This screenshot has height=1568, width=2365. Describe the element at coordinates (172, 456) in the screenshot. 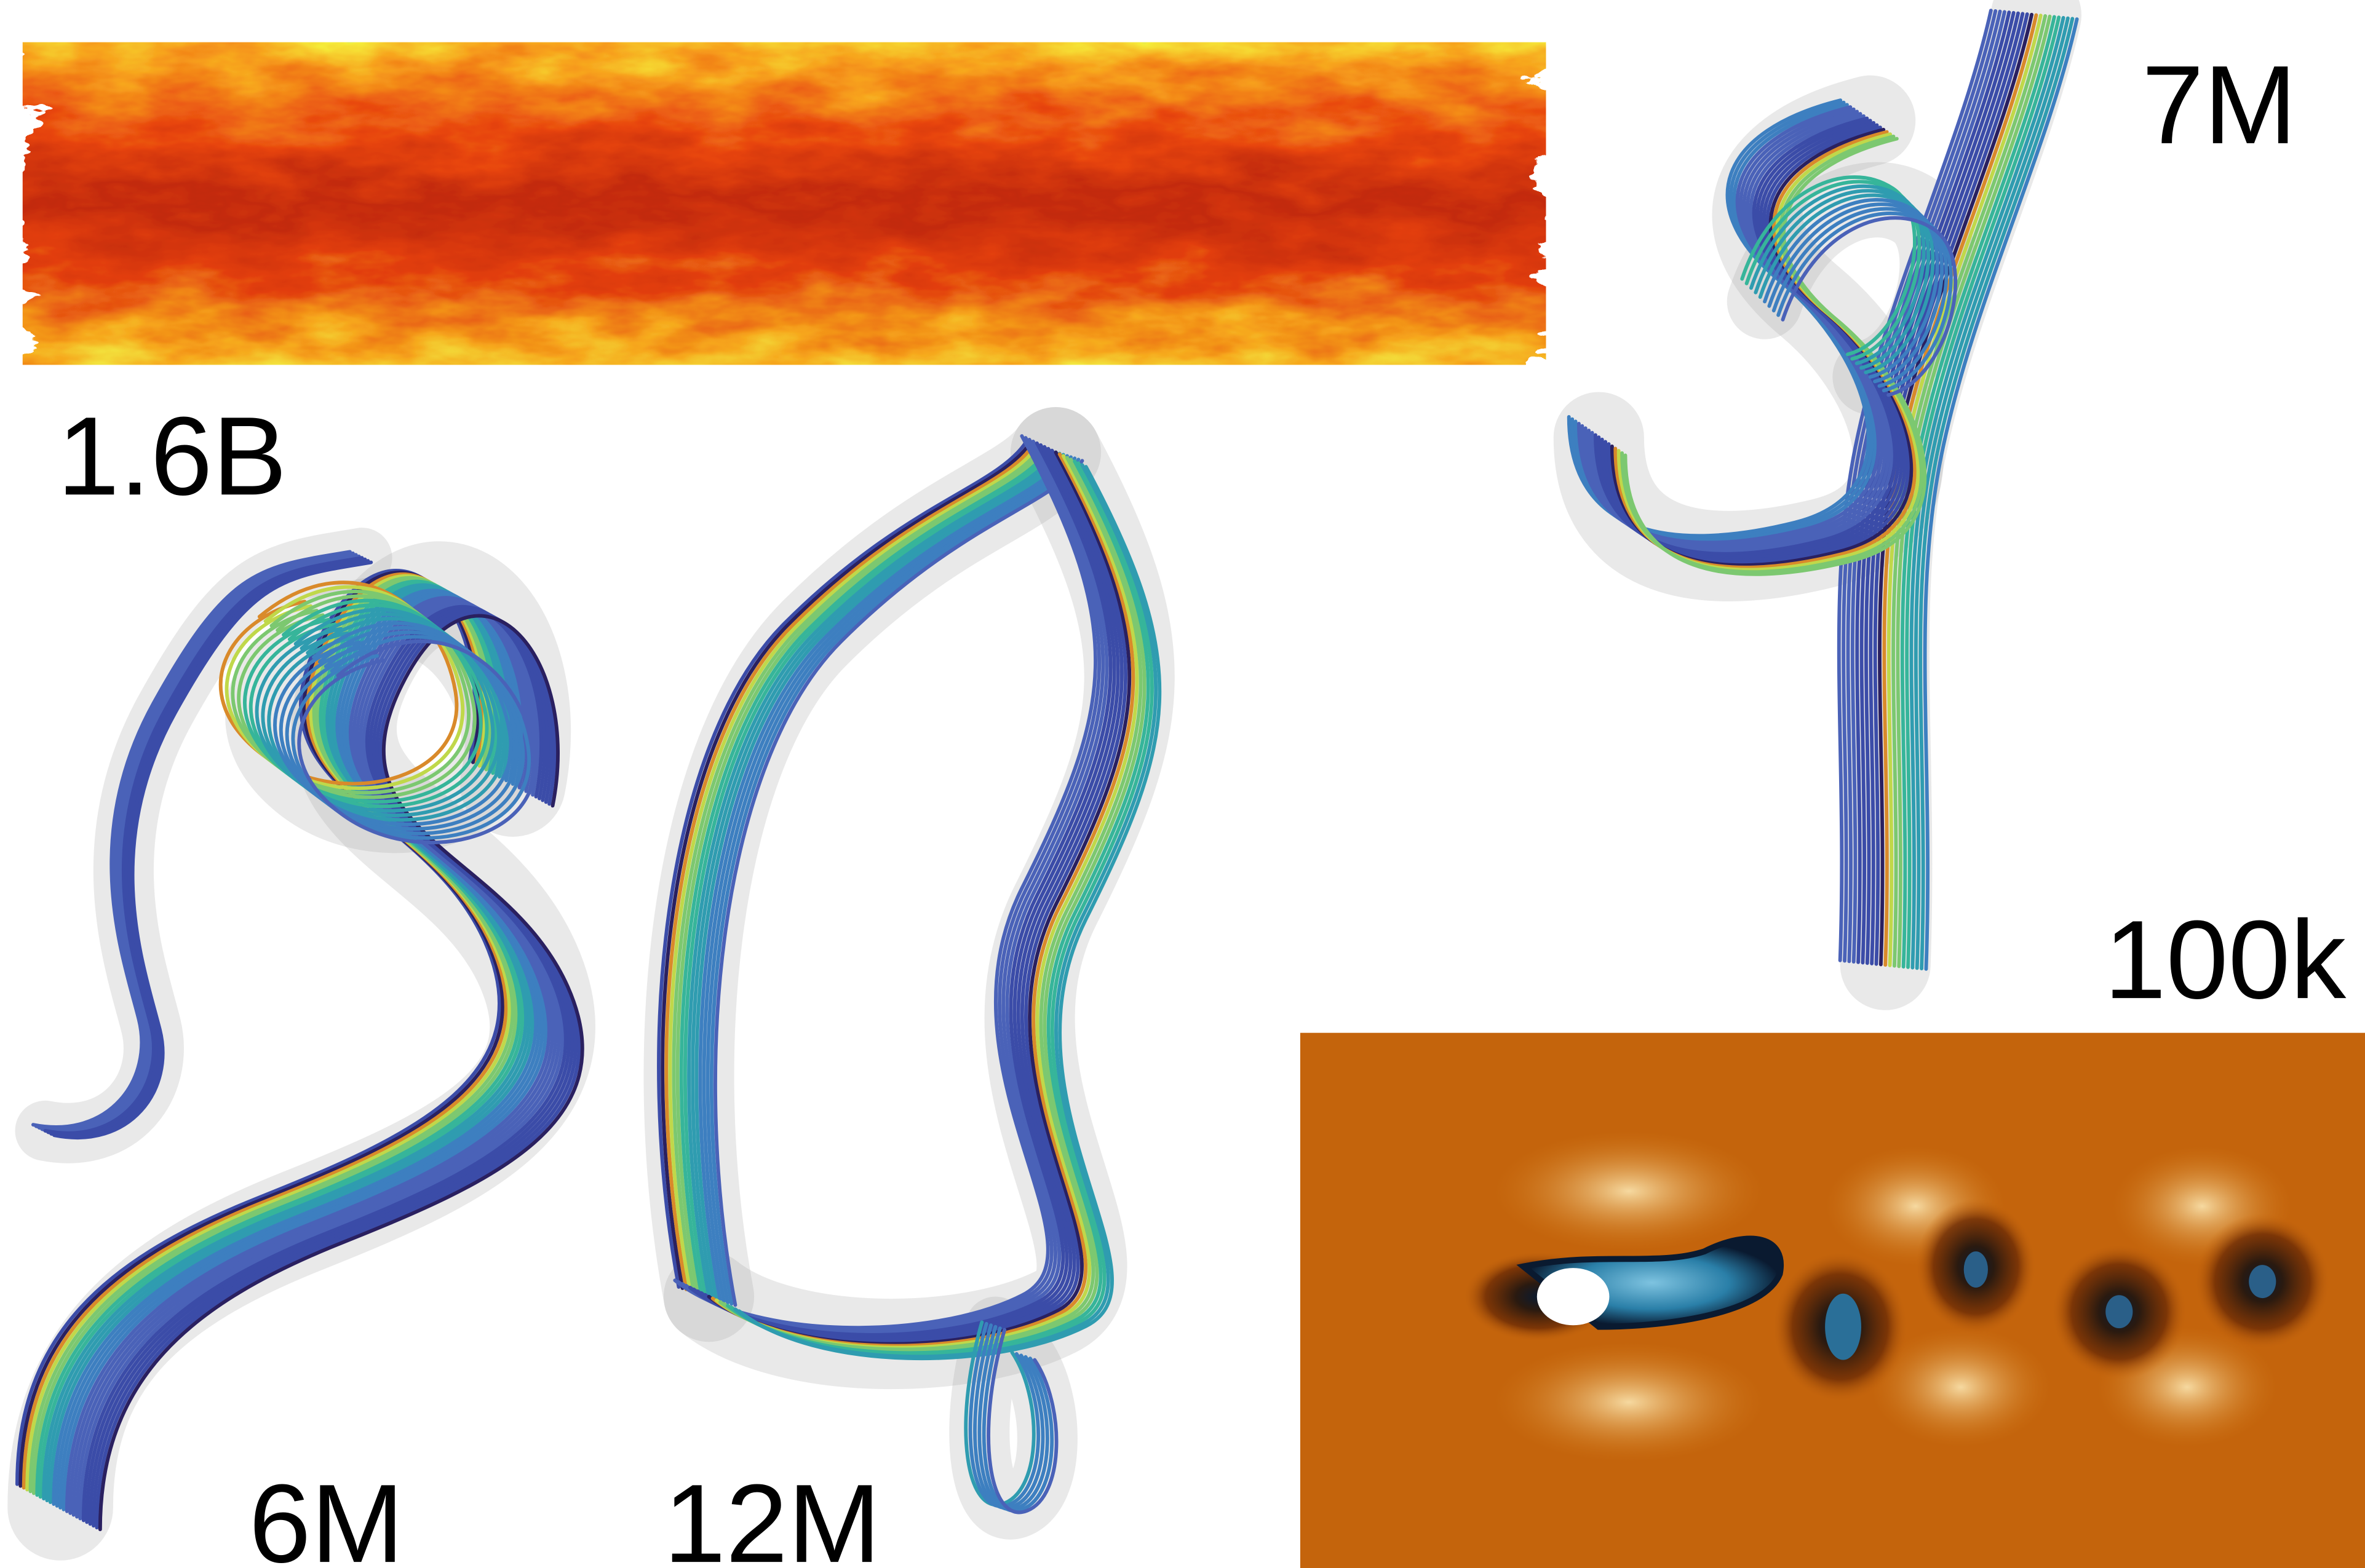

I see `resolution-label: 1.6B` at that location.